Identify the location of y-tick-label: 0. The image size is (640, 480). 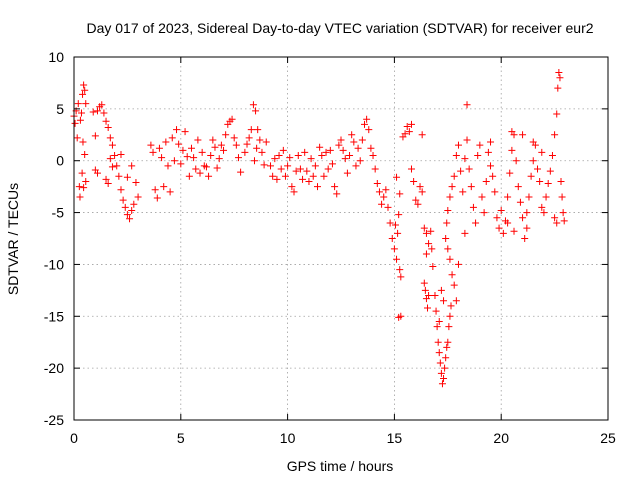
(60, 161).